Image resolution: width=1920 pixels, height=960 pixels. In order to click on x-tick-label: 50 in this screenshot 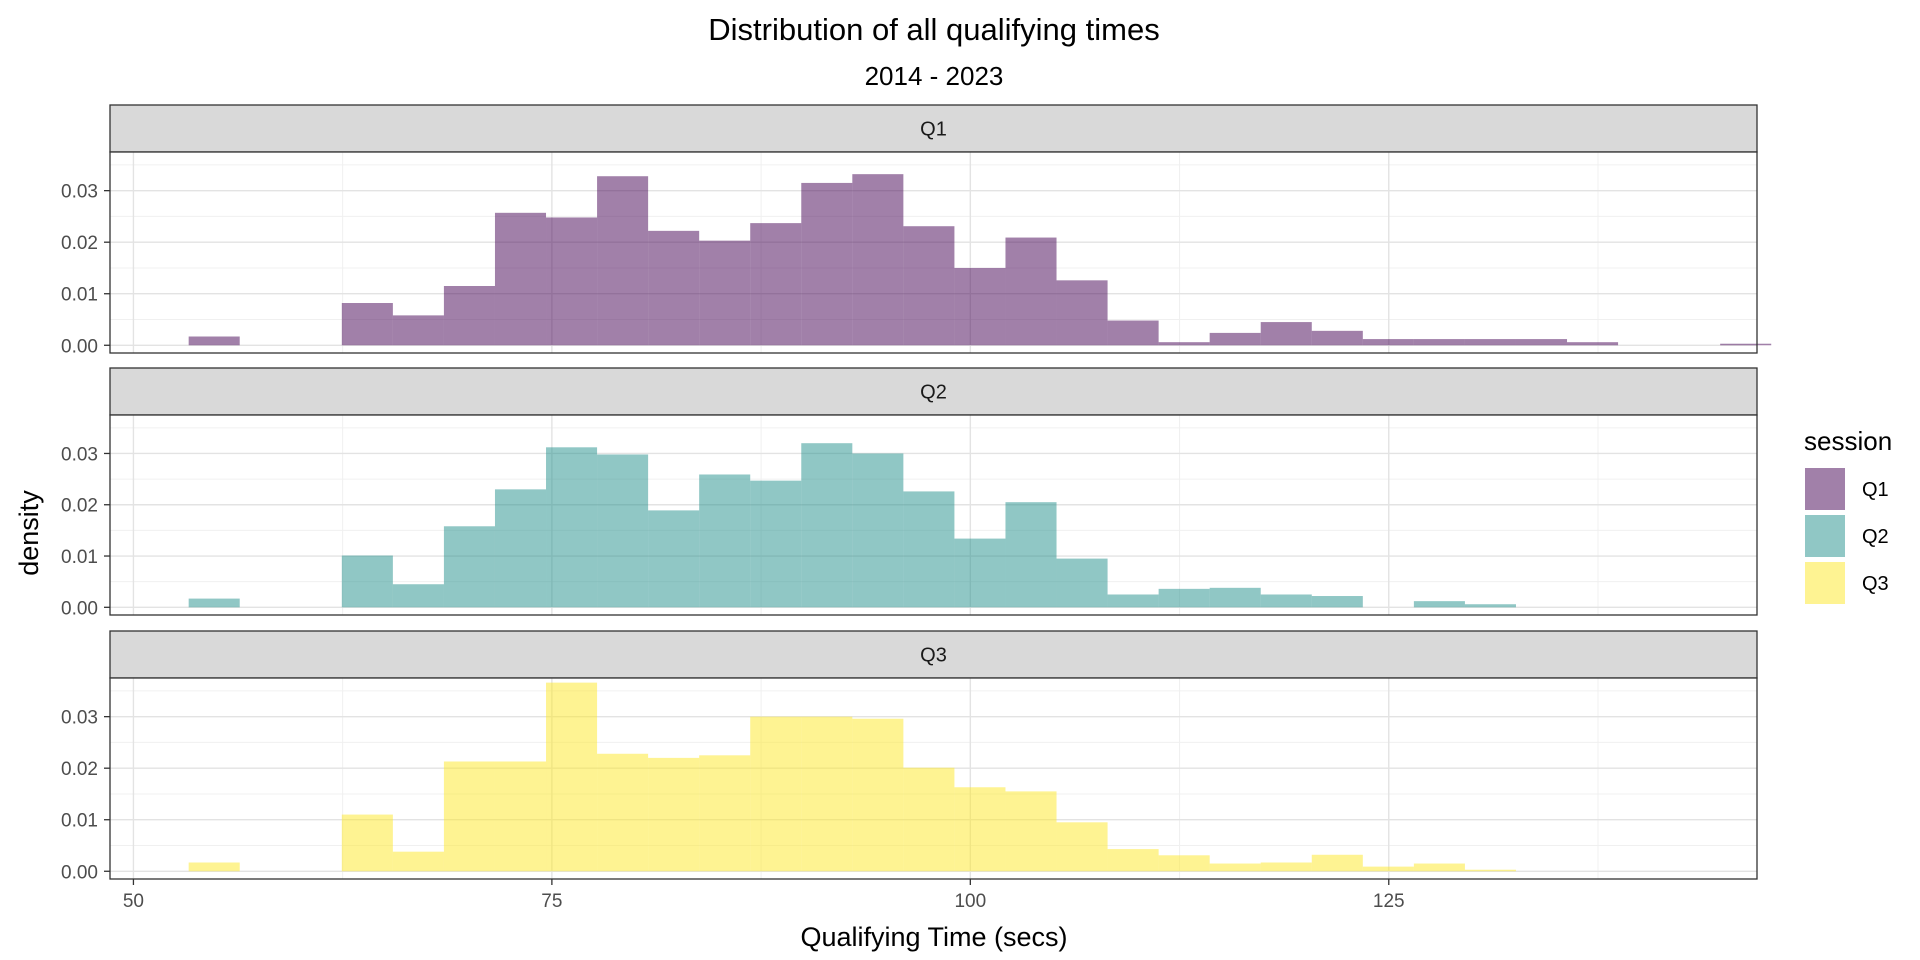, I will do `click(133, 901)`.